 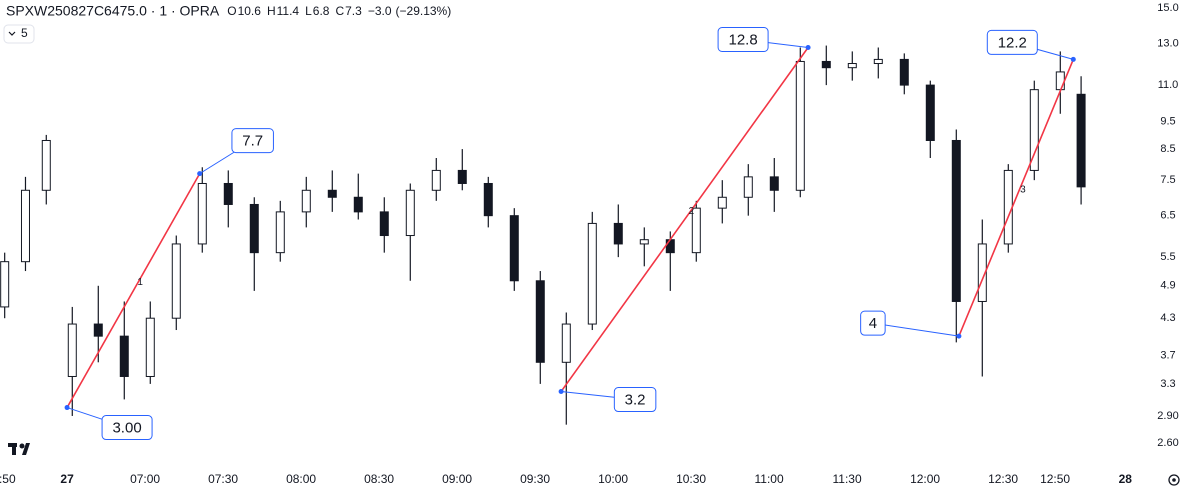 I want to click on x-tick-label: 10:00, so click(x=613, y=479).